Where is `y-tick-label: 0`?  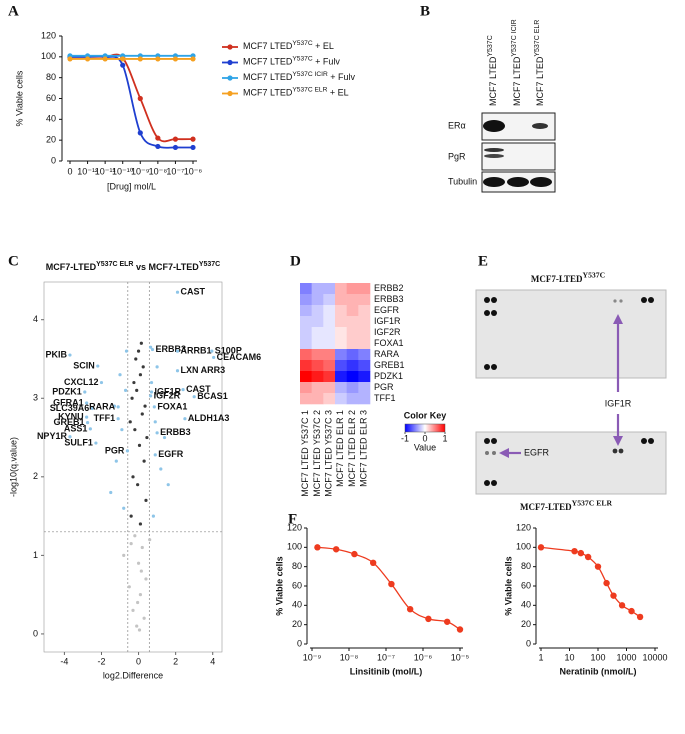 y-tick-label: 0 is located at coordinates (35, 633).